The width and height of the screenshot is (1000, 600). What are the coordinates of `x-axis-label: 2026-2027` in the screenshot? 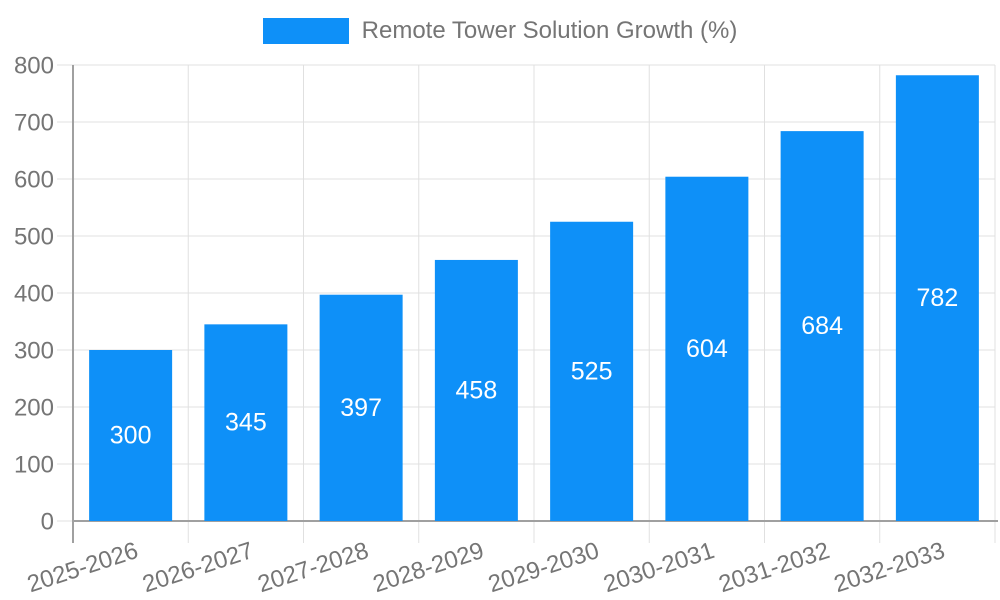 It's located at (198, 567).